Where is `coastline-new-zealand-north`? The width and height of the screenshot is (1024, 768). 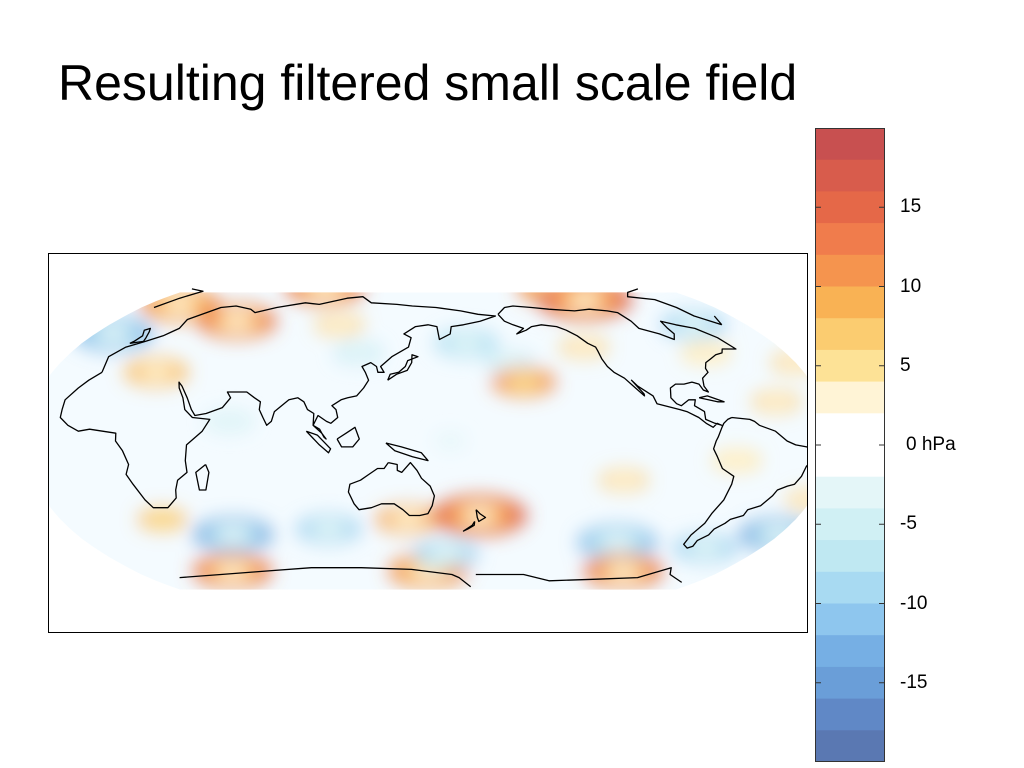
coastline-new-zealand-north is located at coordinates (481, 516).